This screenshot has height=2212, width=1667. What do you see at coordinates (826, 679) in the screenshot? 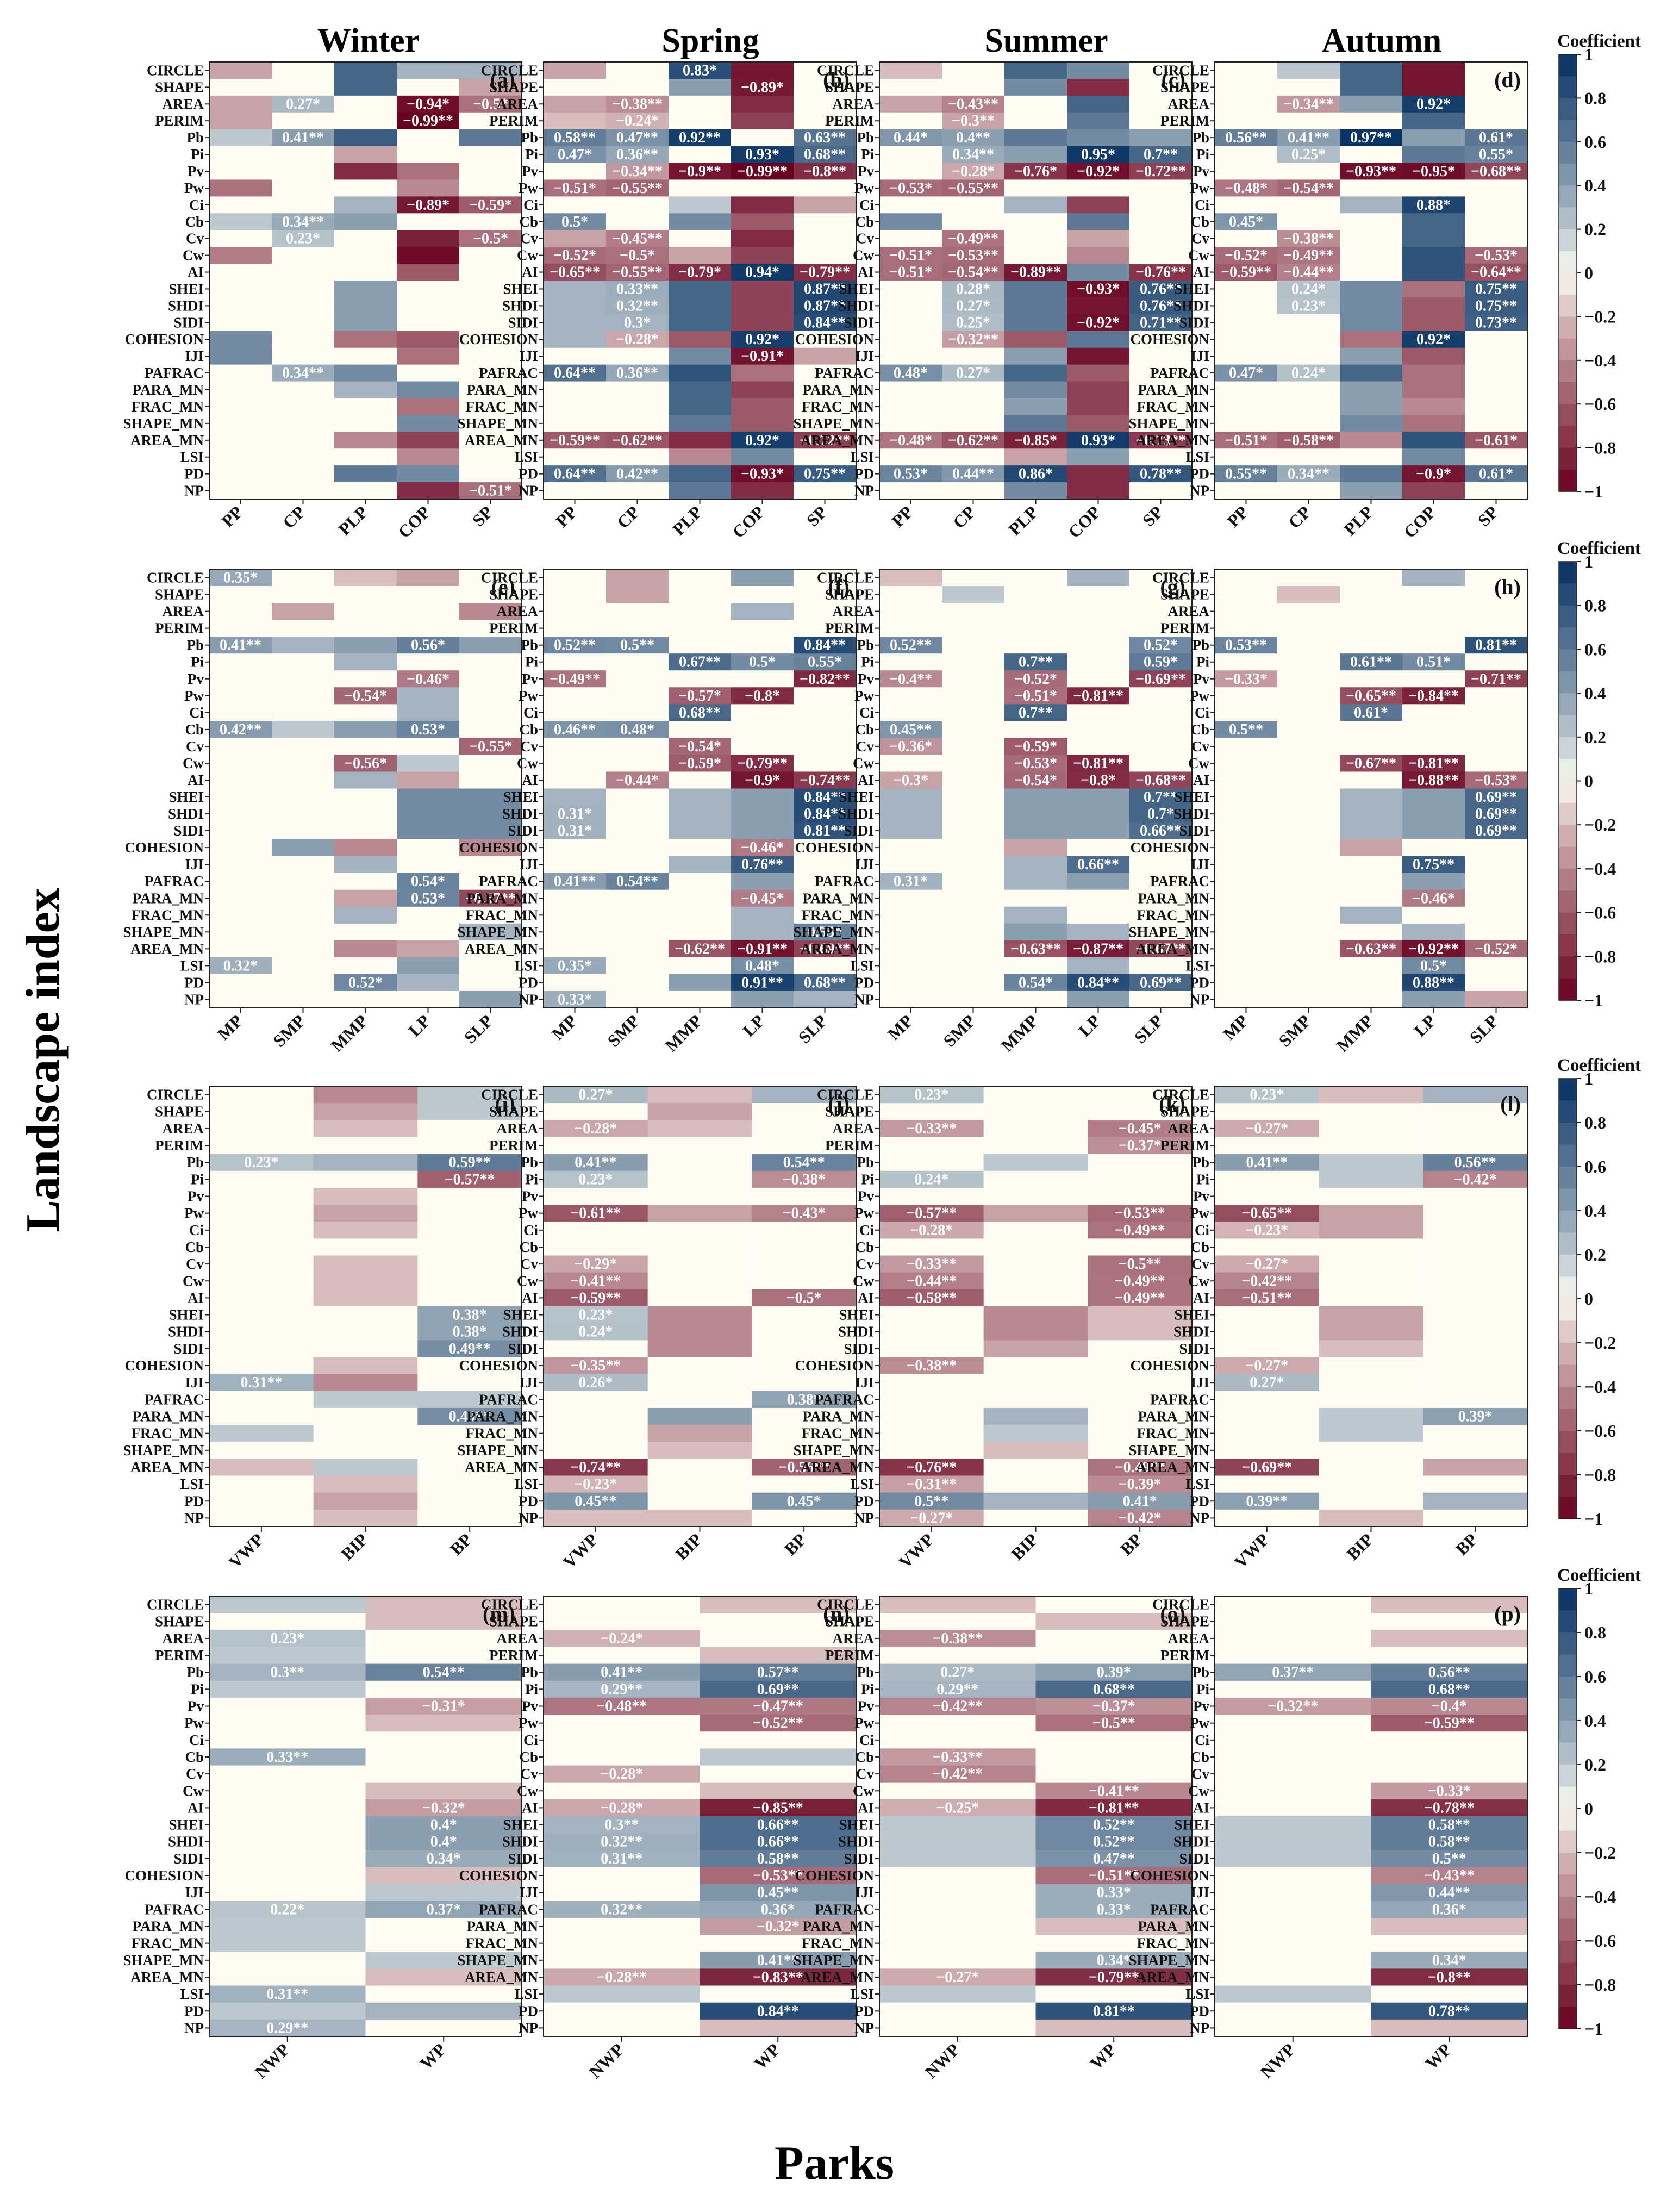
I see `heatmap-cell-pv-slp` at bounding box center [826, 679].